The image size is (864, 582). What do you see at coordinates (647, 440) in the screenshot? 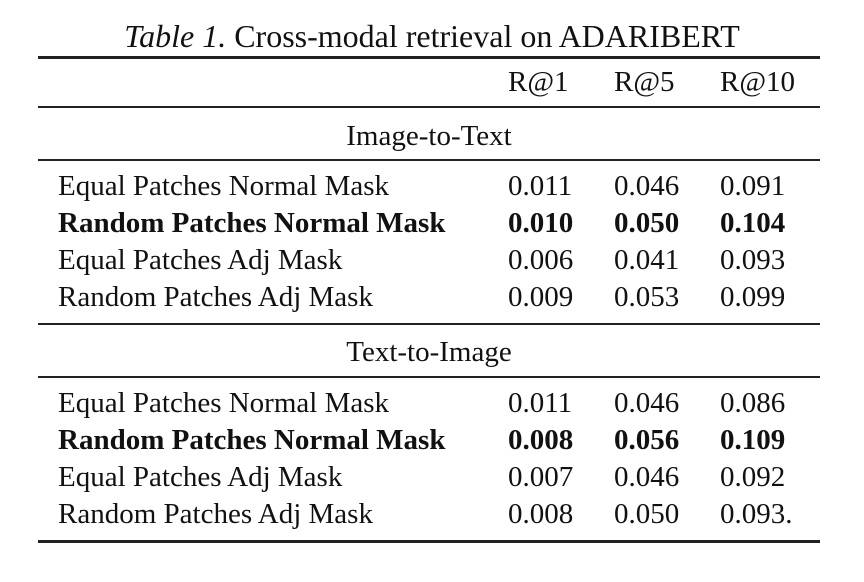
I see `row-r5: 0.056` at bounding box center [647, 440].